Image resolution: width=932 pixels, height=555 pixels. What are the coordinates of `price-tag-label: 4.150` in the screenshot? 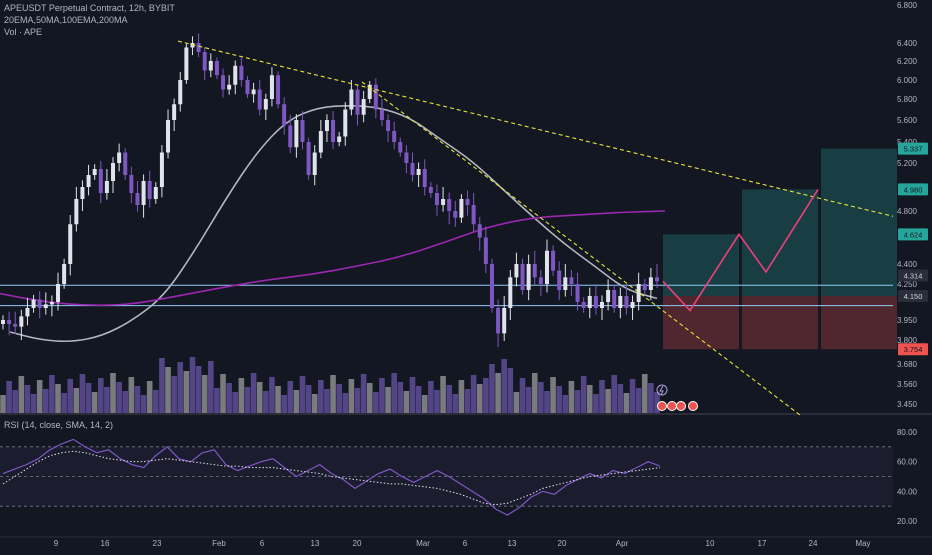 It's located at (913, 296).